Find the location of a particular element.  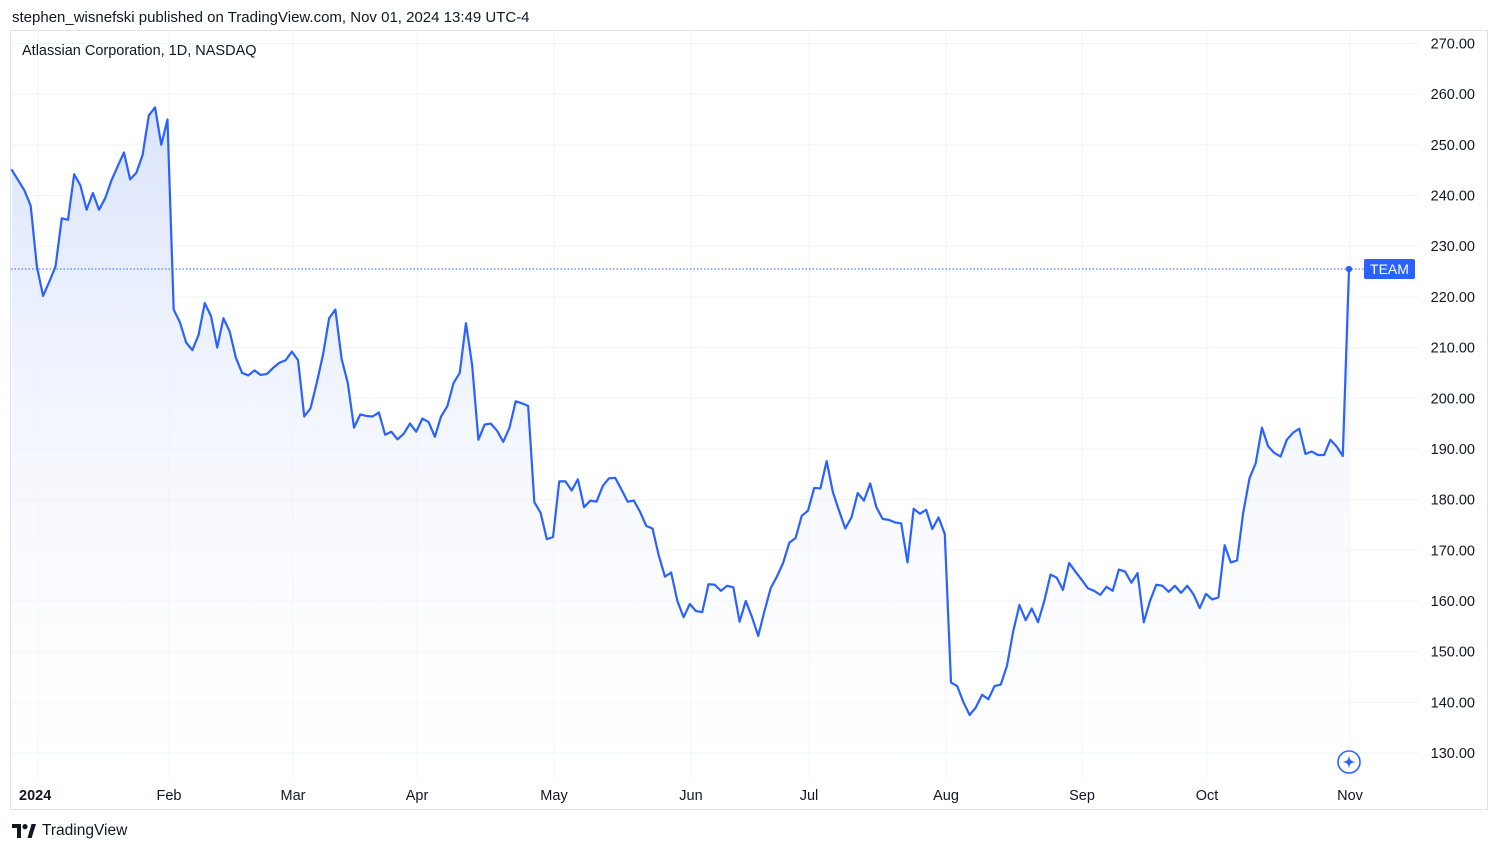

x-tick-label: 2024 is located at coordinates (35, 796).